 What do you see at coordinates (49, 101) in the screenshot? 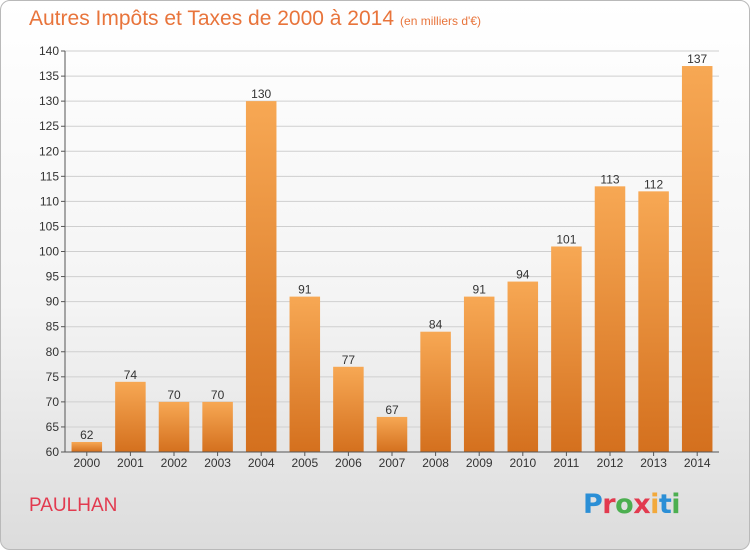
I see `y-tick-label: 130` at bounding box center [49, 101].